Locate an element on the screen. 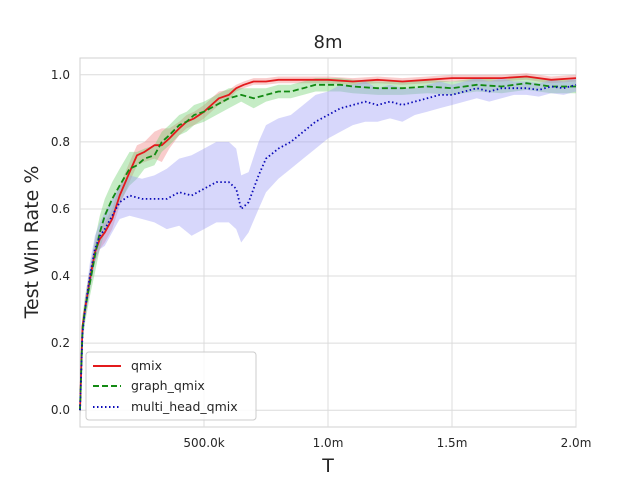 This screenshot has width=640, height=480. legend-label-qmix: qmix is located at coordinates (146, 365).